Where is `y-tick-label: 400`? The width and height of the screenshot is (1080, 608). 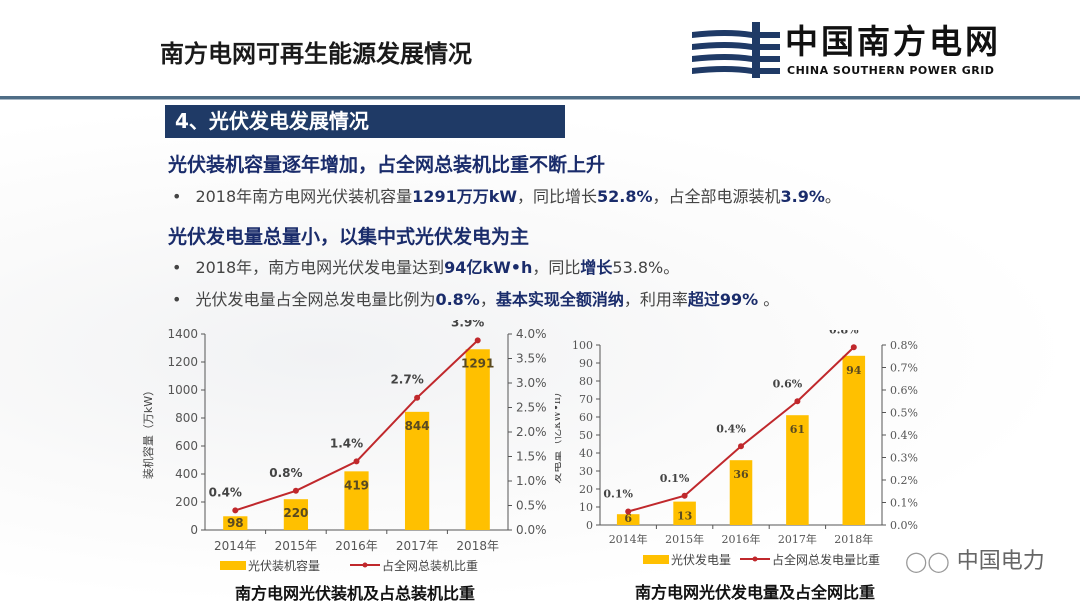
y-tick-label: 400 is located at coordinates (186, 474).